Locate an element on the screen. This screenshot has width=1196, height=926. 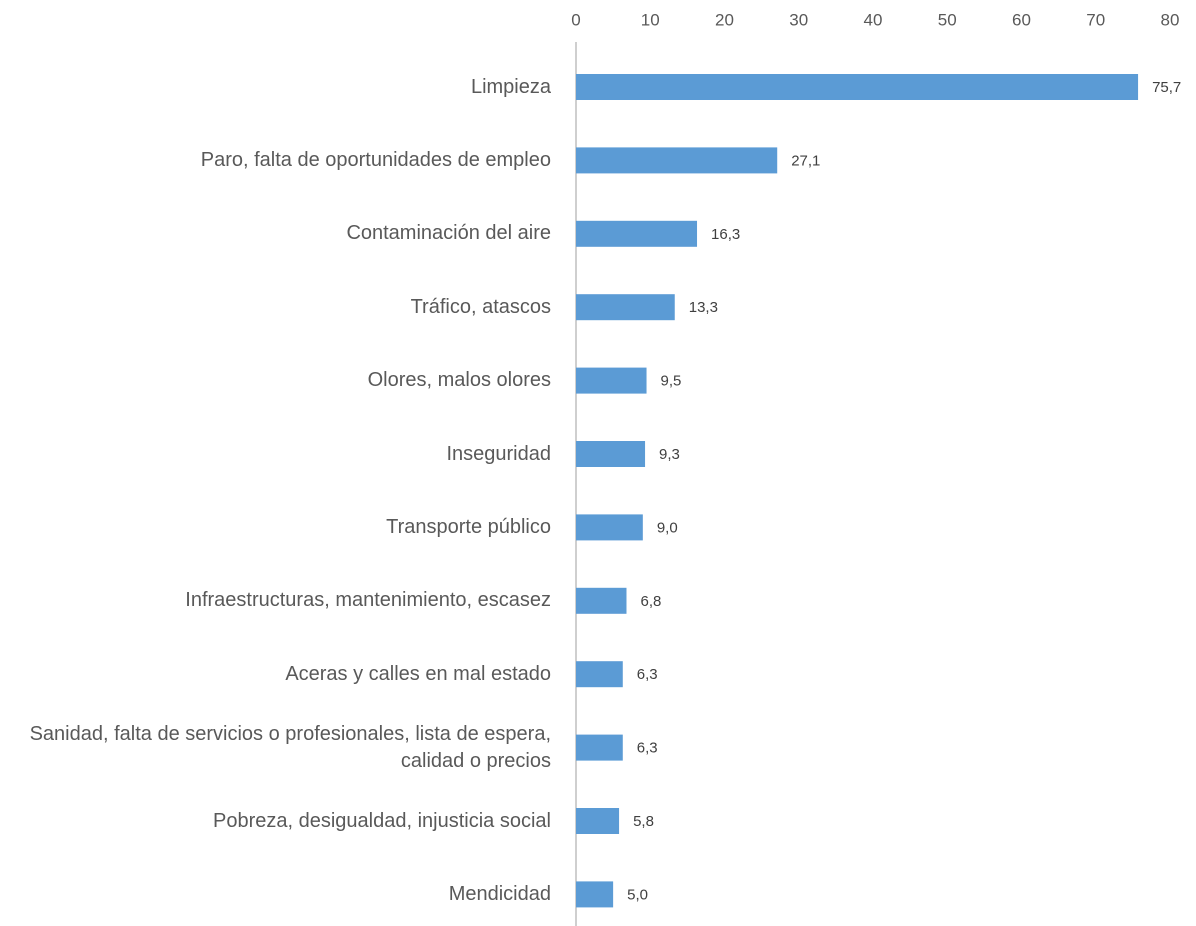
value-label: 5,8 is located at coordinates (643, 821).